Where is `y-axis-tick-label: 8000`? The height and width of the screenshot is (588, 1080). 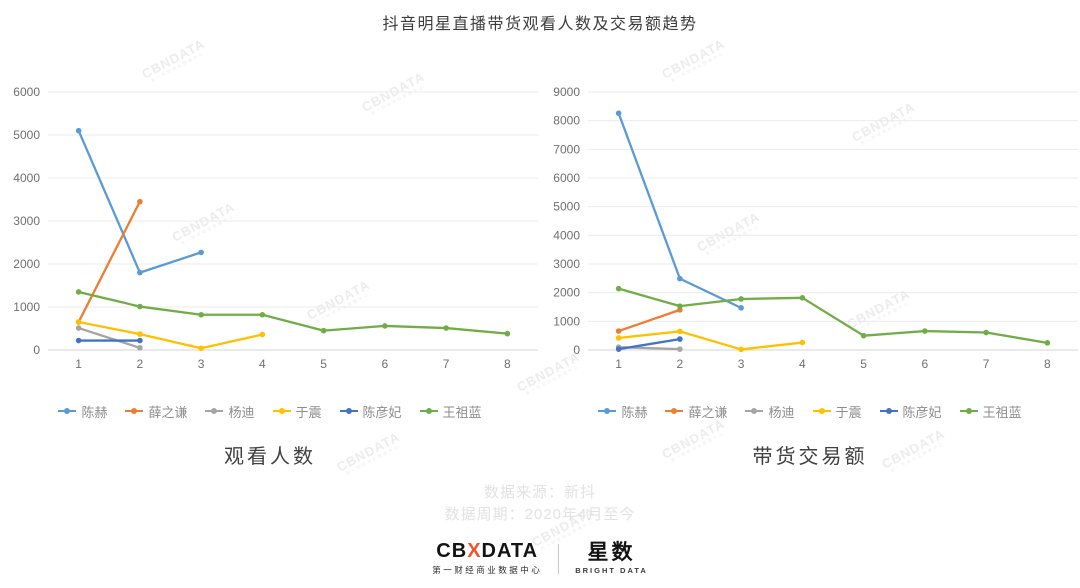
y-axis-tick-label: 8000 is located at coordinates (566, 121).